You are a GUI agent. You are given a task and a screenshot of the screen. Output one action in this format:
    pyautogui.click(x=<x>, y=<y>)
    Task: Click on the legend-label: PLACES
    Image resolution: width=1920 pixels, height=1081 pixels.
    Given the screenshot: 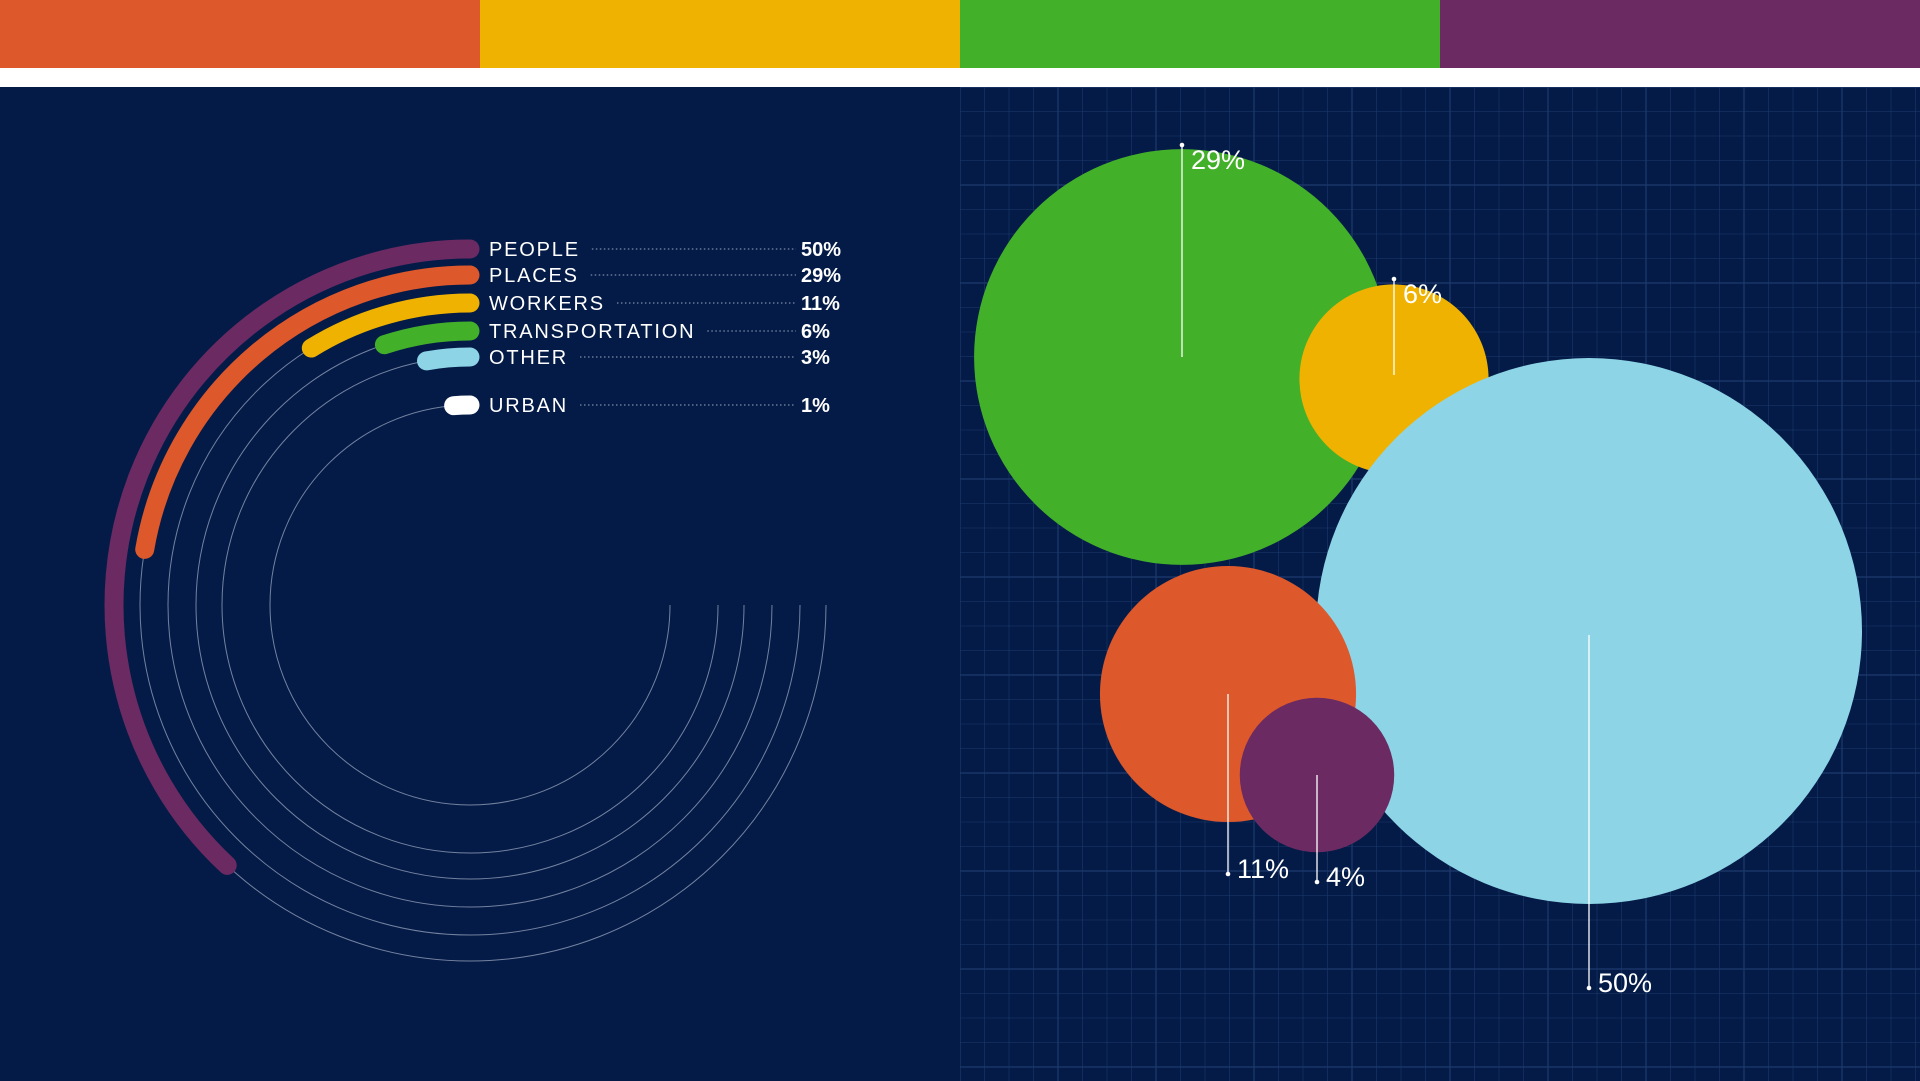 What is the action you would take?
    pyautogui.click(x=534, y=276)
    